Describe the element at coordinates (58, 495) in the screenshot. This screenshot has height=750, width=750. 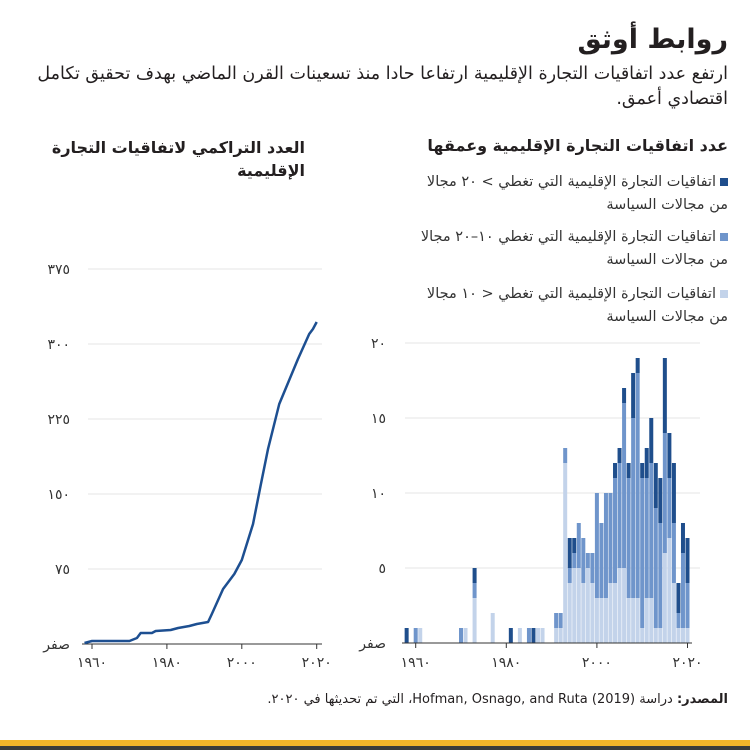
I see `y-tick-label: ١٥٠` at that location.